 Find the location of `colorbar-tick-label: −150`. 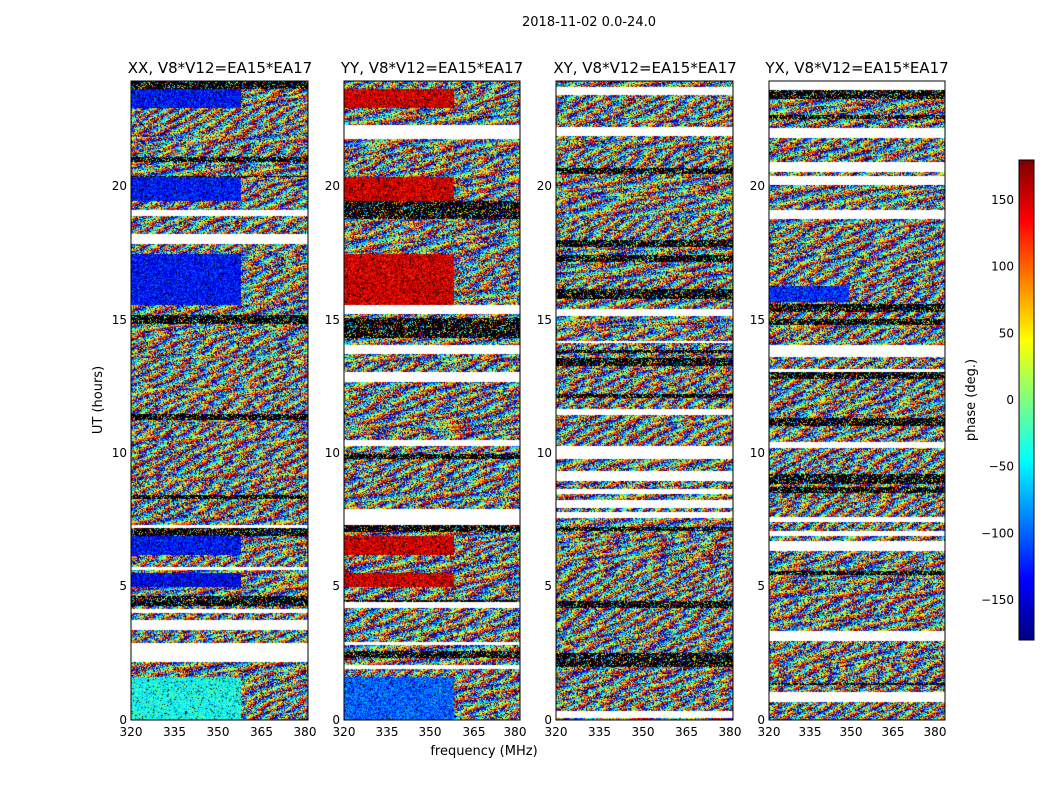

colorbar-tick-label: −150 is located at coordinates (997, 600).